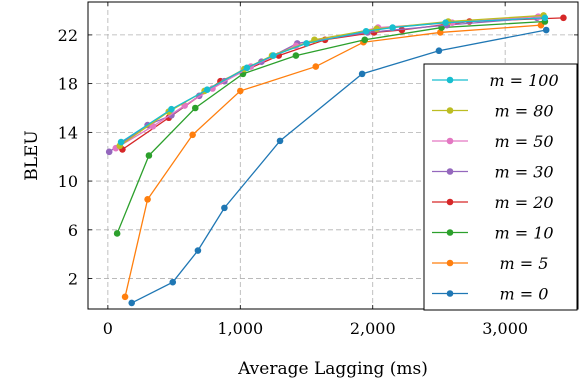 This screenshot has width=586, height=387. I want to click on legend-item: m = 50, so click(493, 141).